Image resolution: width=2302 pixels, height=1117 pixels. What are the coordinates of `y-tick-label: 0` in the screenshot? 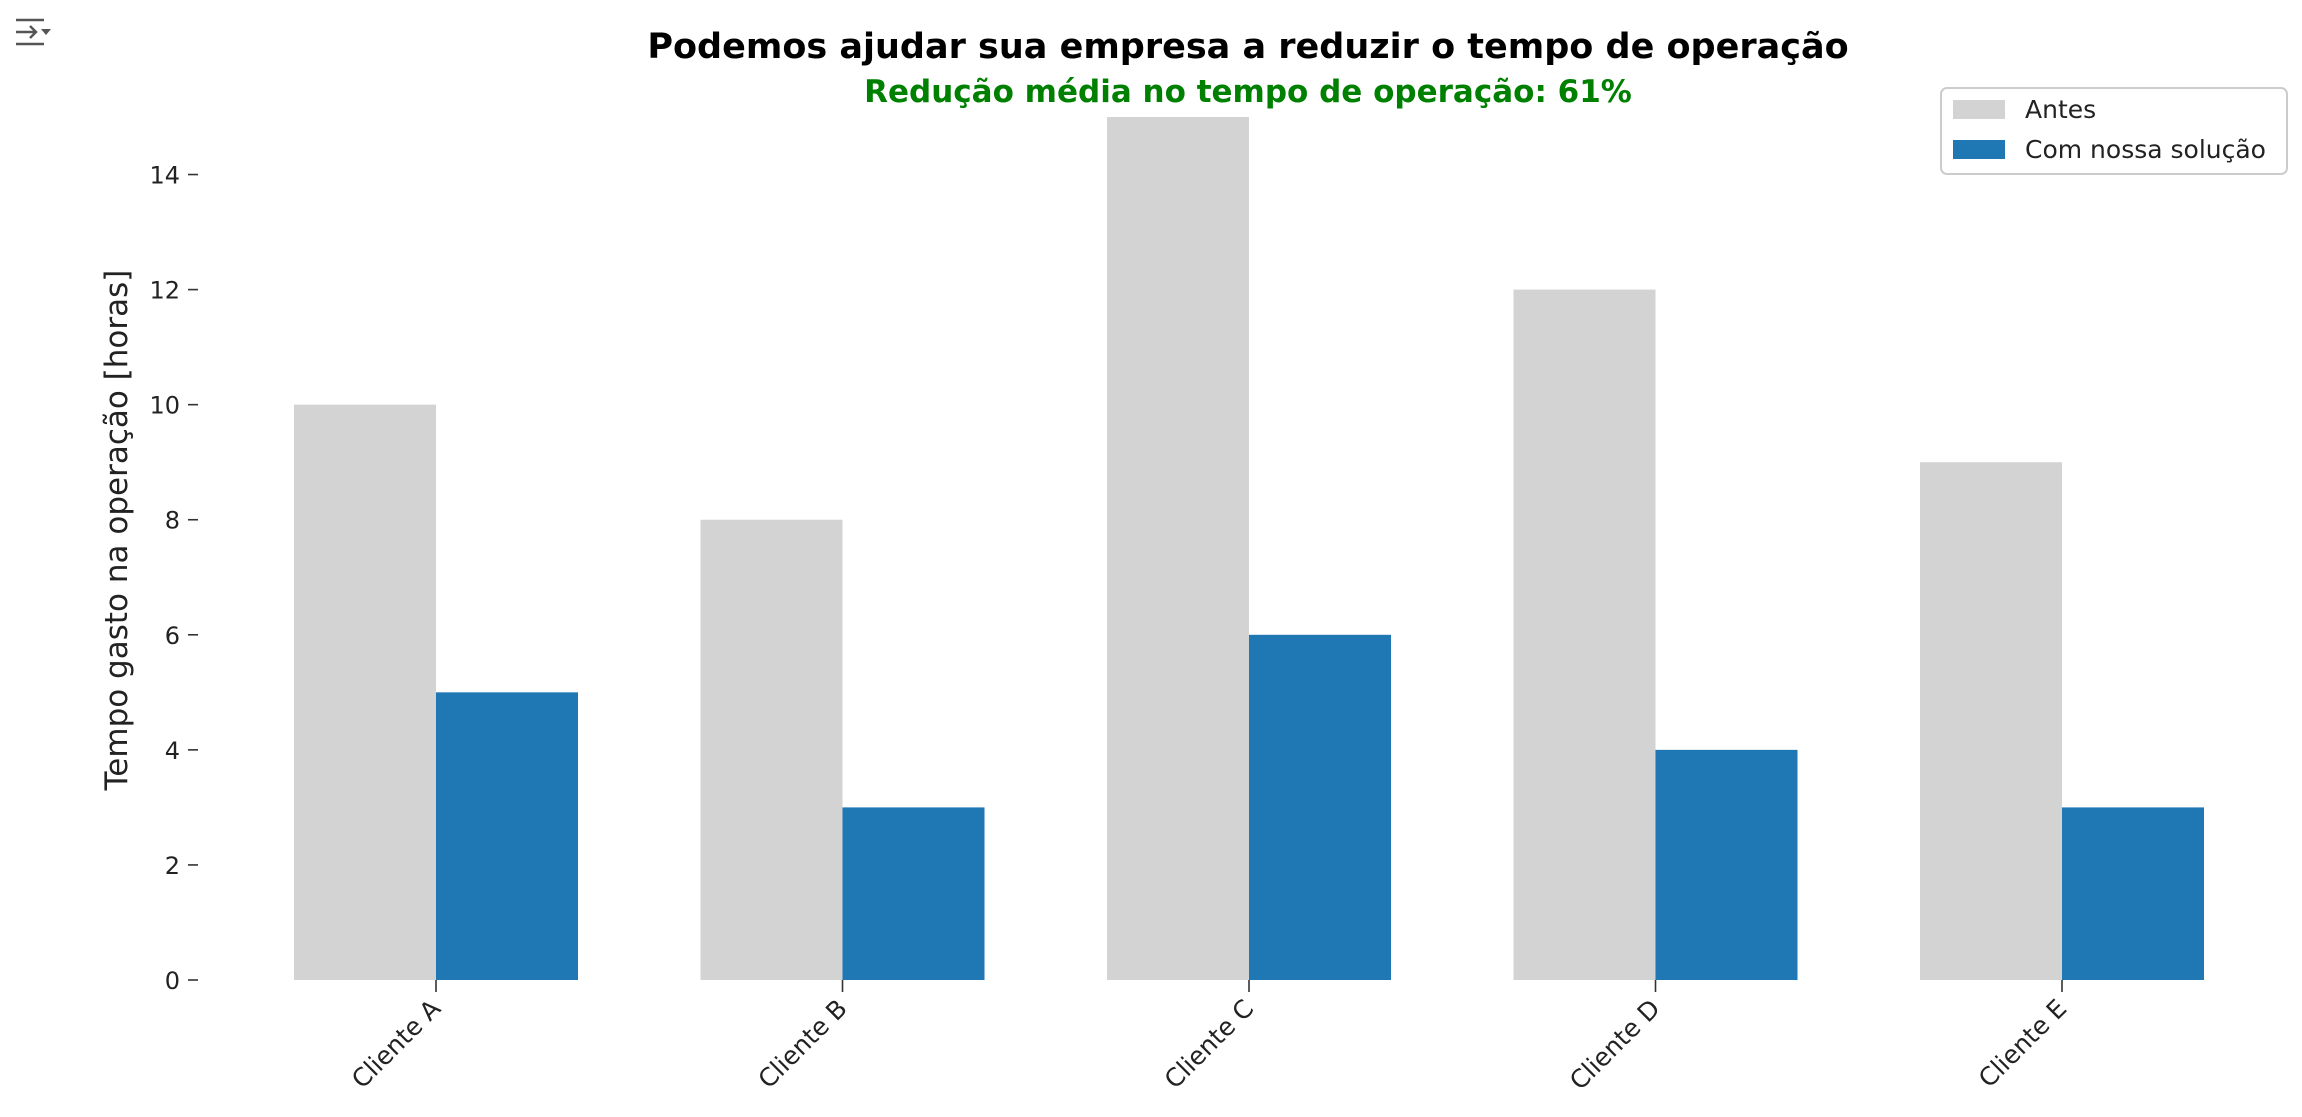 It's located at (172, 981).